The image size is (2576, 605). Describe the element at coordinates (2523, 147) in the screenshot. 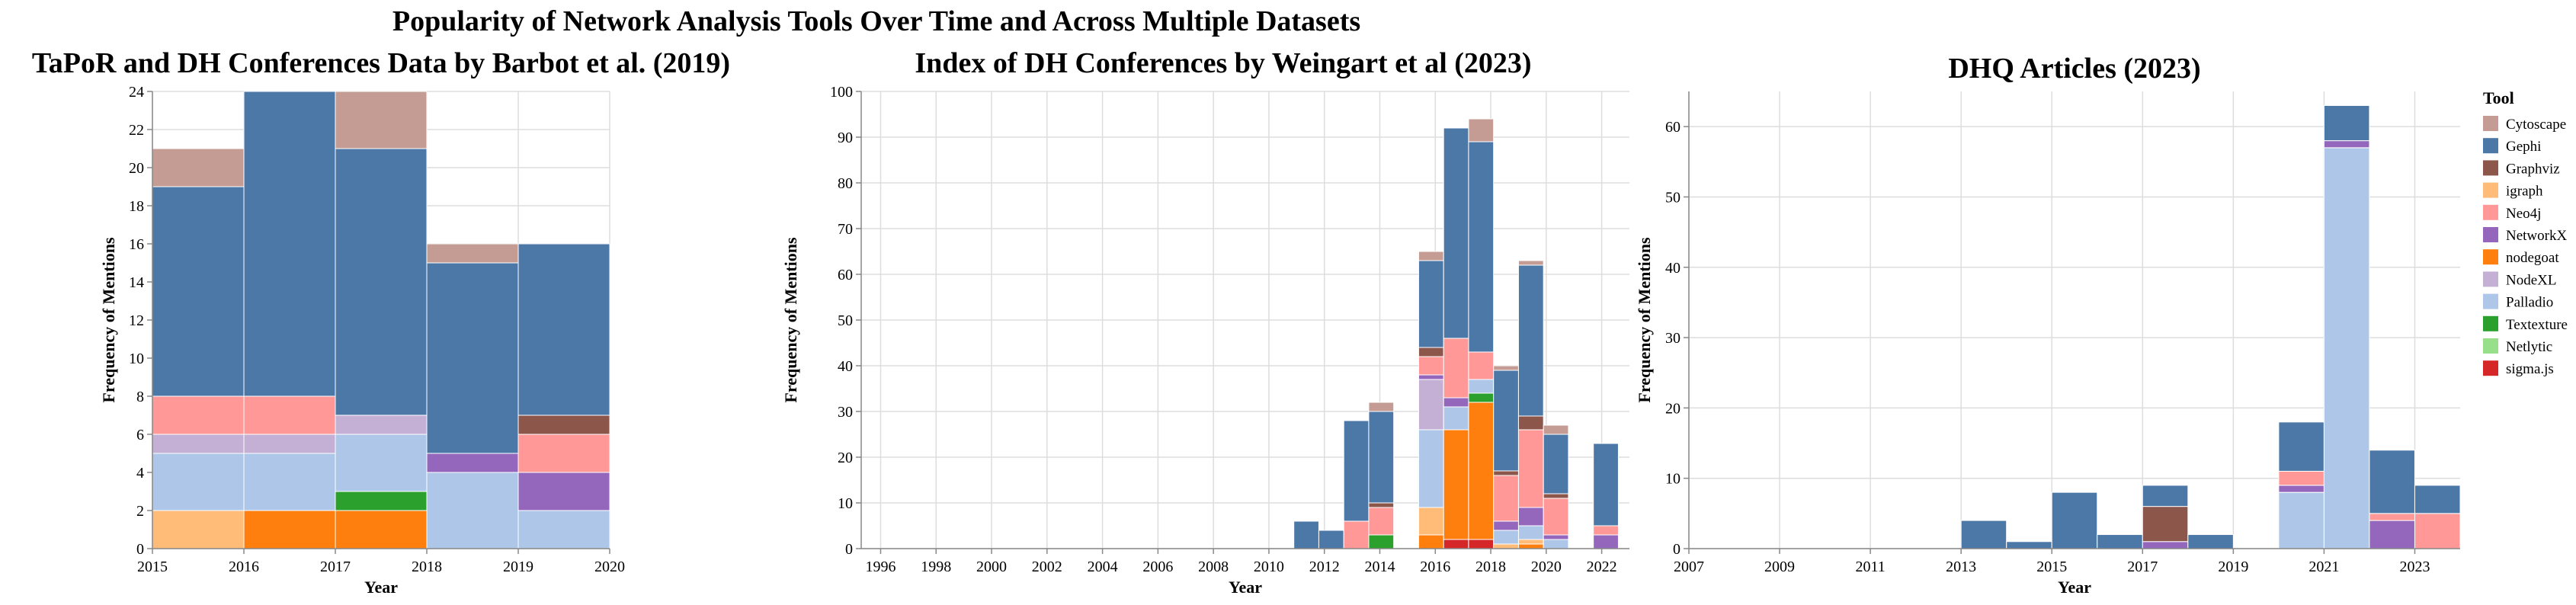

I see `legend-label-gephi: Gephi` at that location.